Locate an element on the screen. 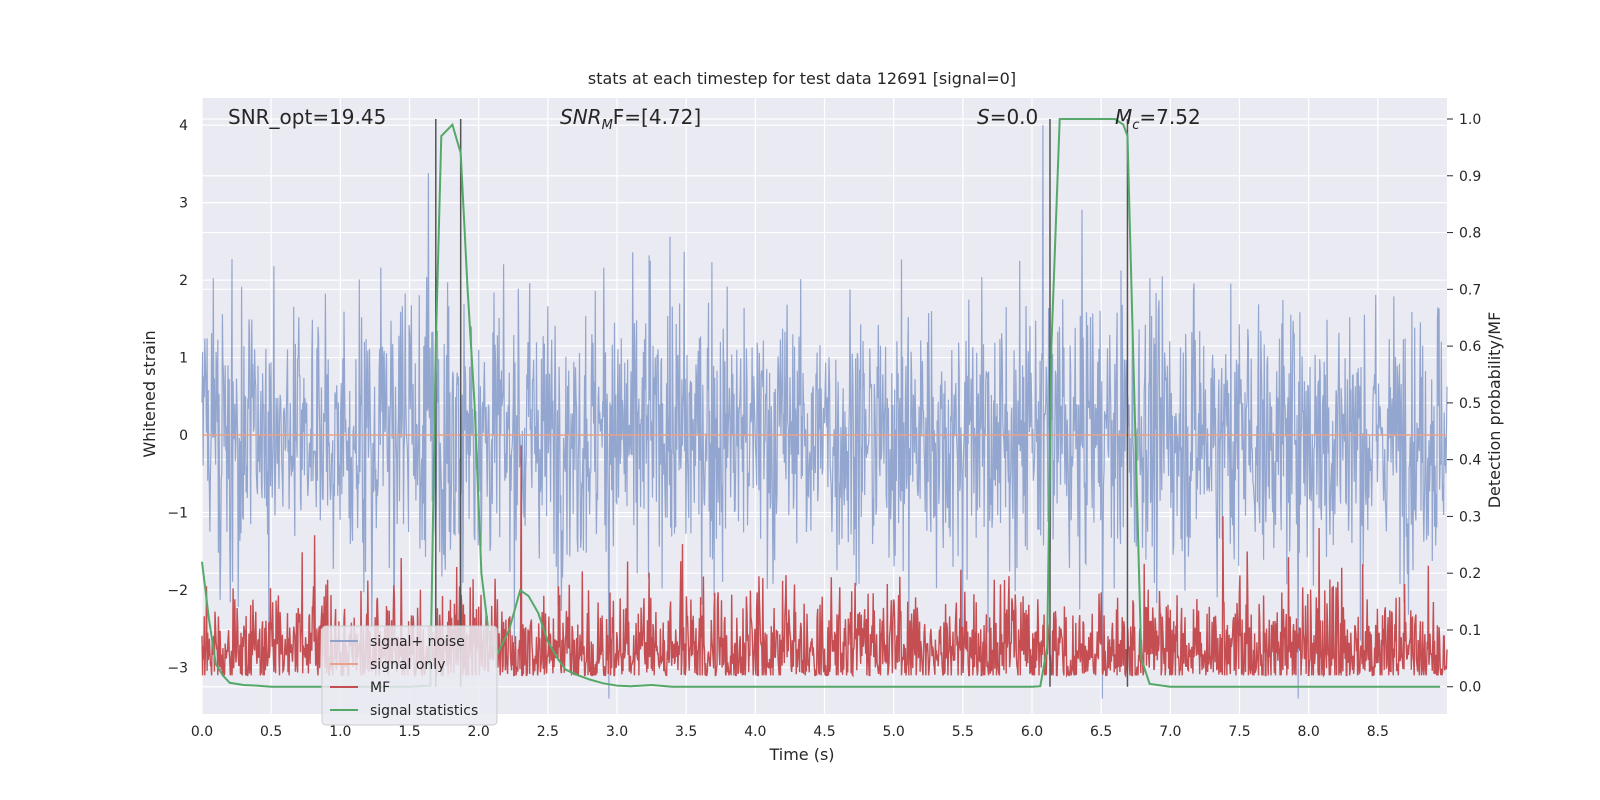 This screenshot has width=1600, height=800. x-tick-label: 4.0 is located at coordinates (755, 732).